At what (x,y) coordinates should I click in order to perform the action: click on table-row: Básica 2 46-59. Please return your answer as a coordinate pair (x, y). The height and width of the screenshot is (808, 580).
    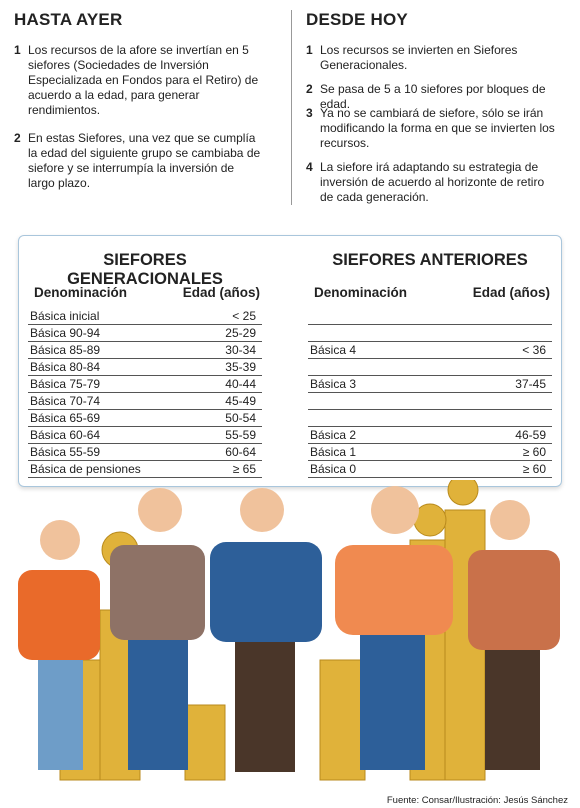
    Looking at the image, I should click on (430, 435).